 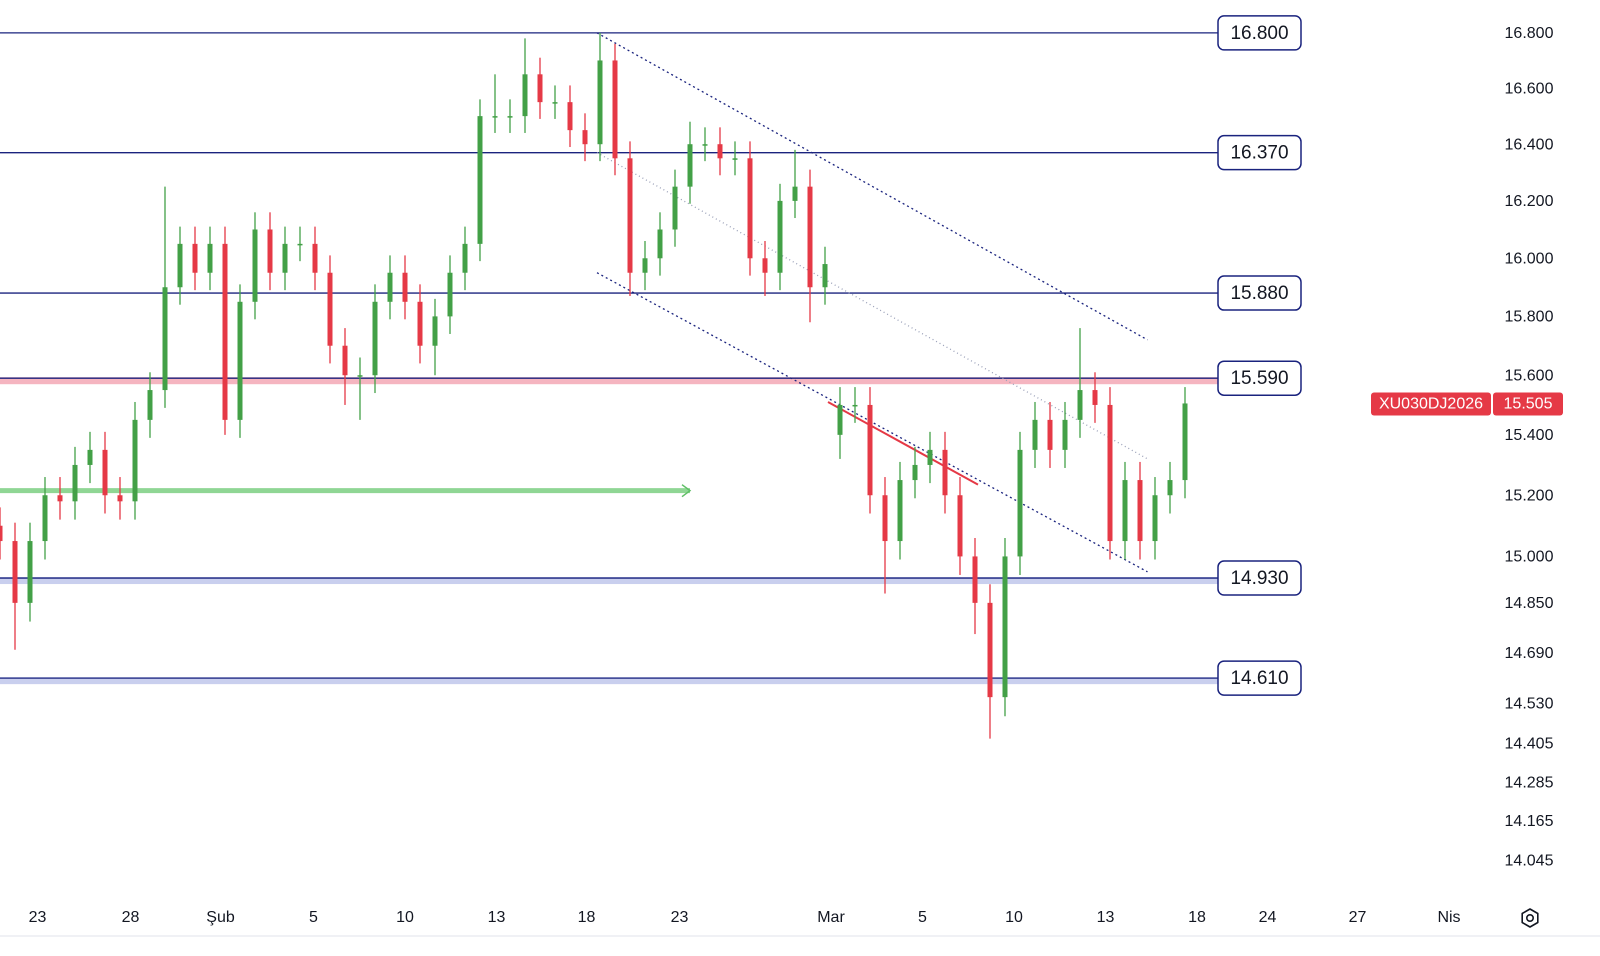 What do you see at coordinates (1014, 917) in the screenshot?
I see `x-tick-label: 10` at bounding box center [1014, 917].